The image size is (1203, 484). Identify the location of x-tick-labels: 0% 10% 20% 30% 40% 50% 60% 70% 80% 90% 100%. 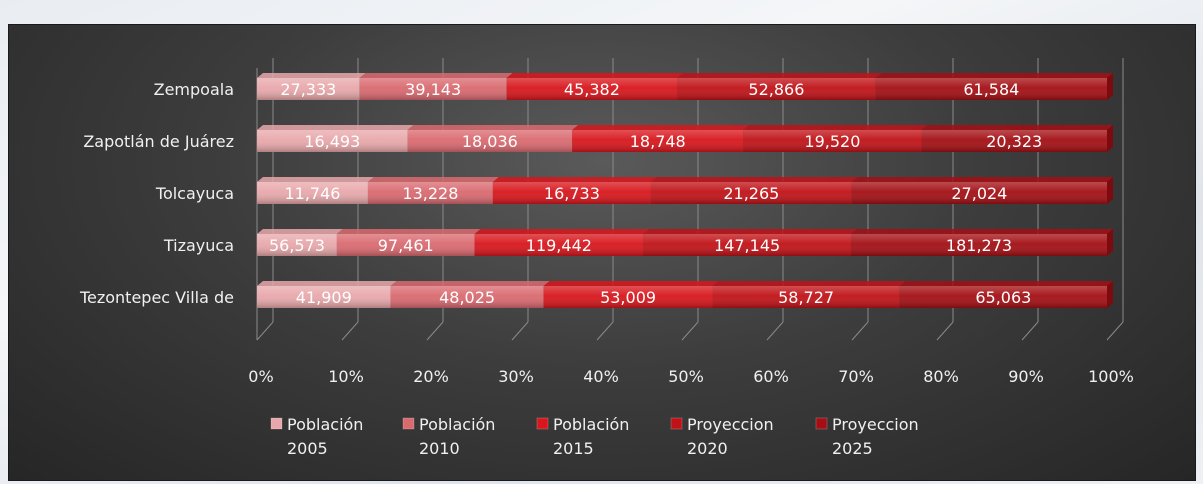
(691, 376).